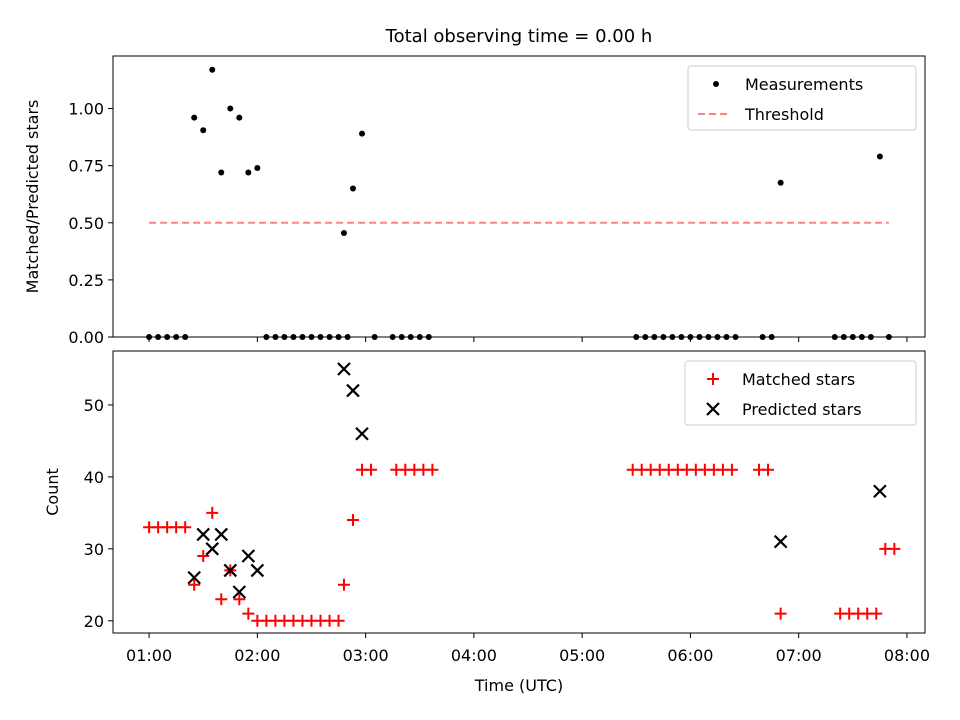 This screenshot has width=960, height=720. I want to click on legend-handle-predicted, so click(713, 409).